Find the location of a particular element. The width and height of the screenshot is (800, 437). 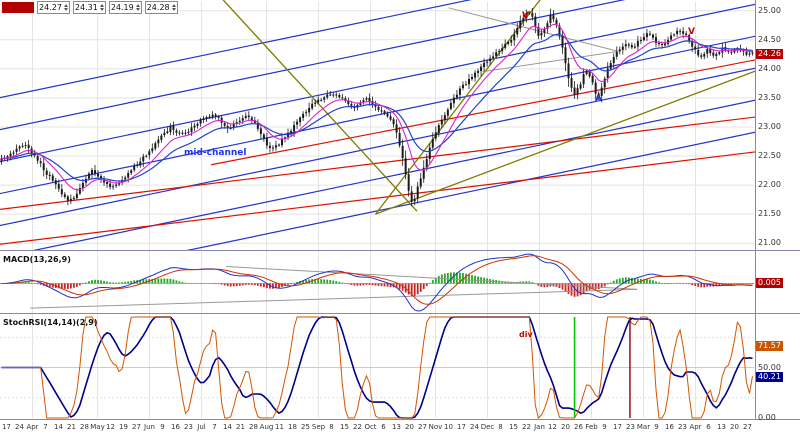

price-tick-label: 21.00 is located at coordinates (769, 243).